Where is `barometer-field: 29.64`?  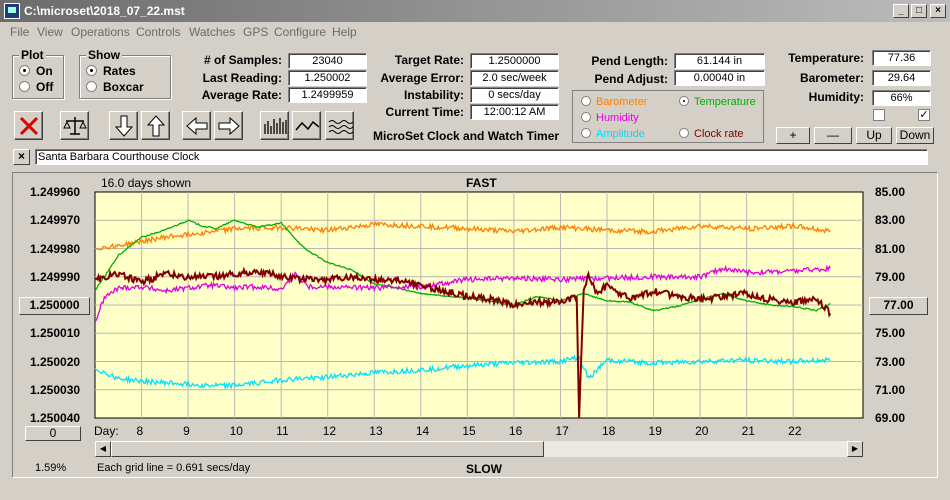 barometer-field: 29.64 is located at coordinates (901, 78).